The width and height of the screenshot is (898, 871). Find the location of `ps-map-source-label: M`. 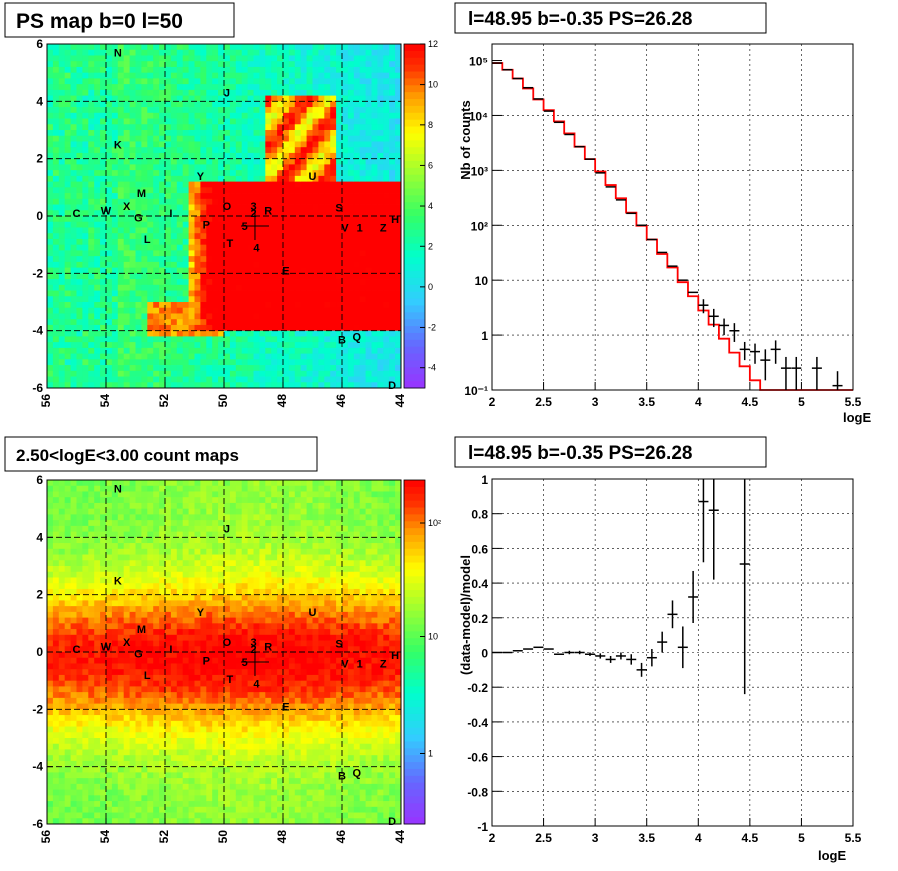

ps-map-source-label: M is located at coordinates (141, 194).